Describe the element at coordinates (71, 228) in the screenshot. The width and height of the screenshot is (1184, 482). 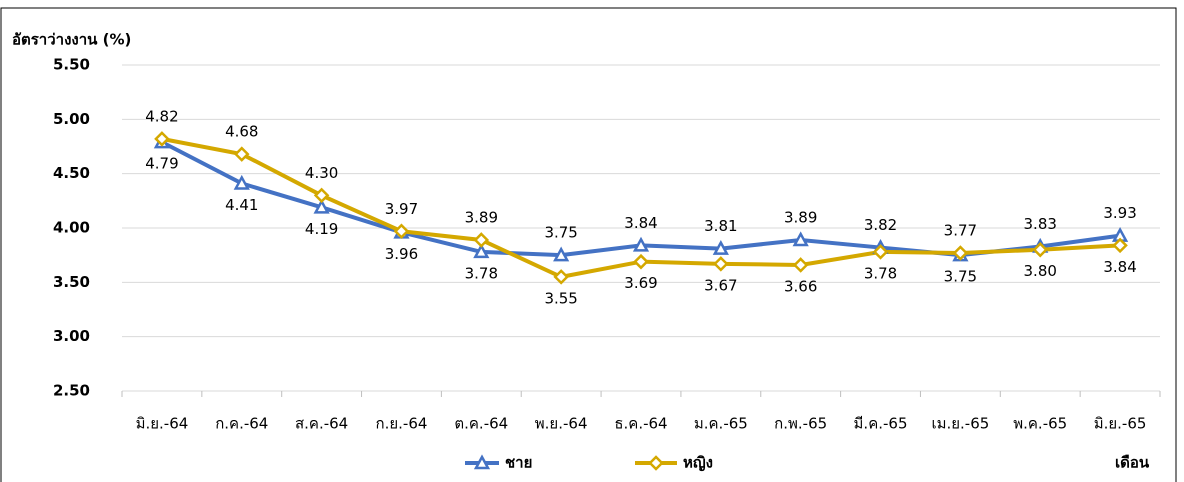
I see `y-tick-label: 4.00` at that location.